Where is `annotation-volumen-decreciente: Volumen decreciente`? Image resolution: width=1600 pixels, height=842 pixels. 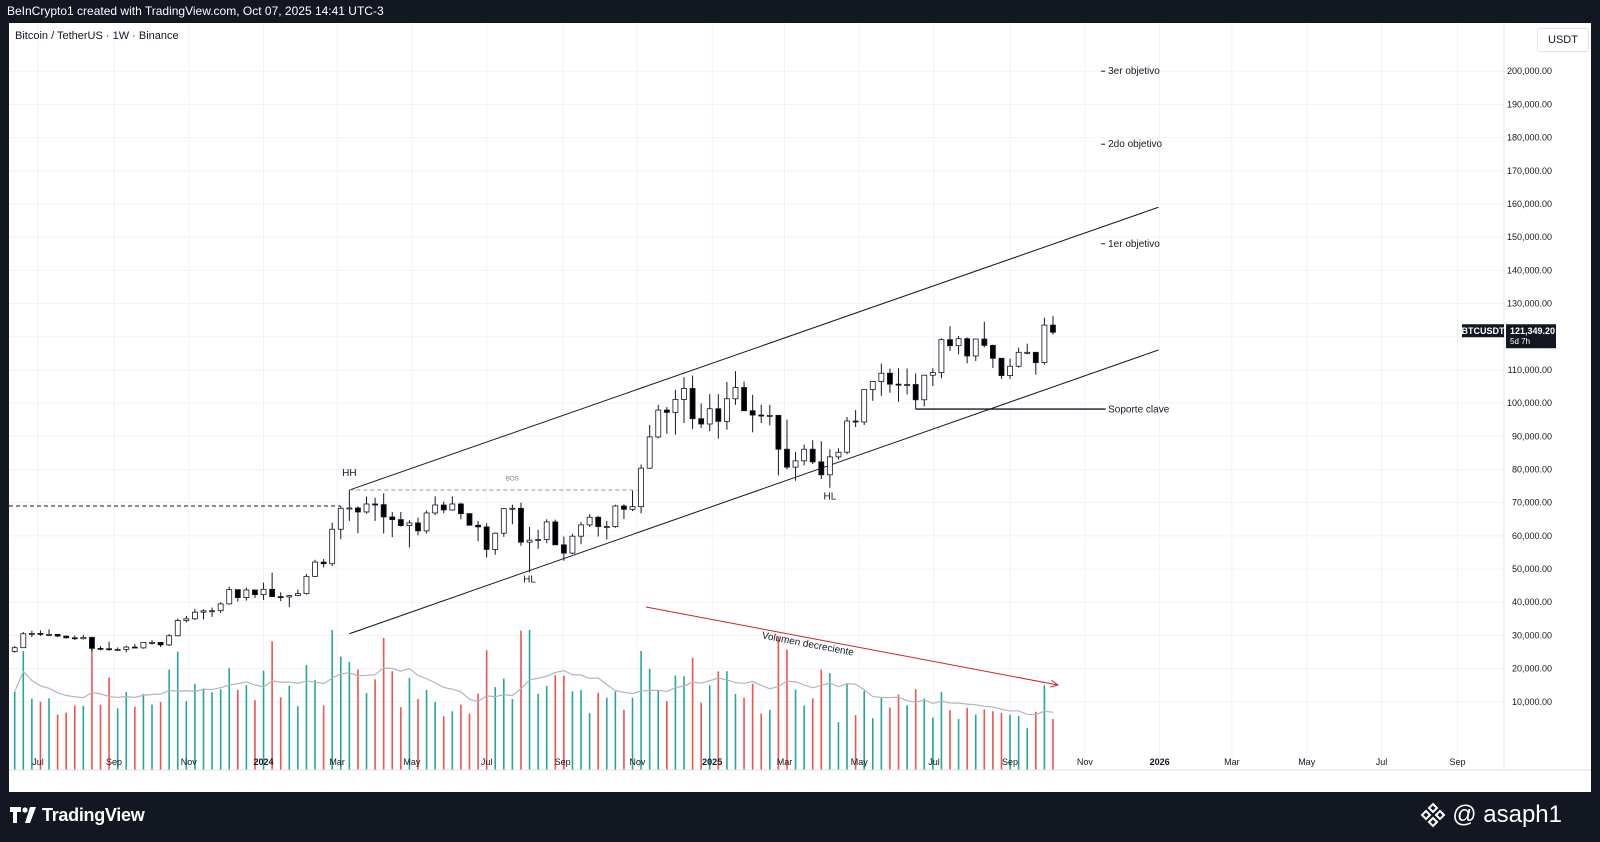 annotation-volumen-decreciente: Volumen decreciente is located at coordinates (808, 644).